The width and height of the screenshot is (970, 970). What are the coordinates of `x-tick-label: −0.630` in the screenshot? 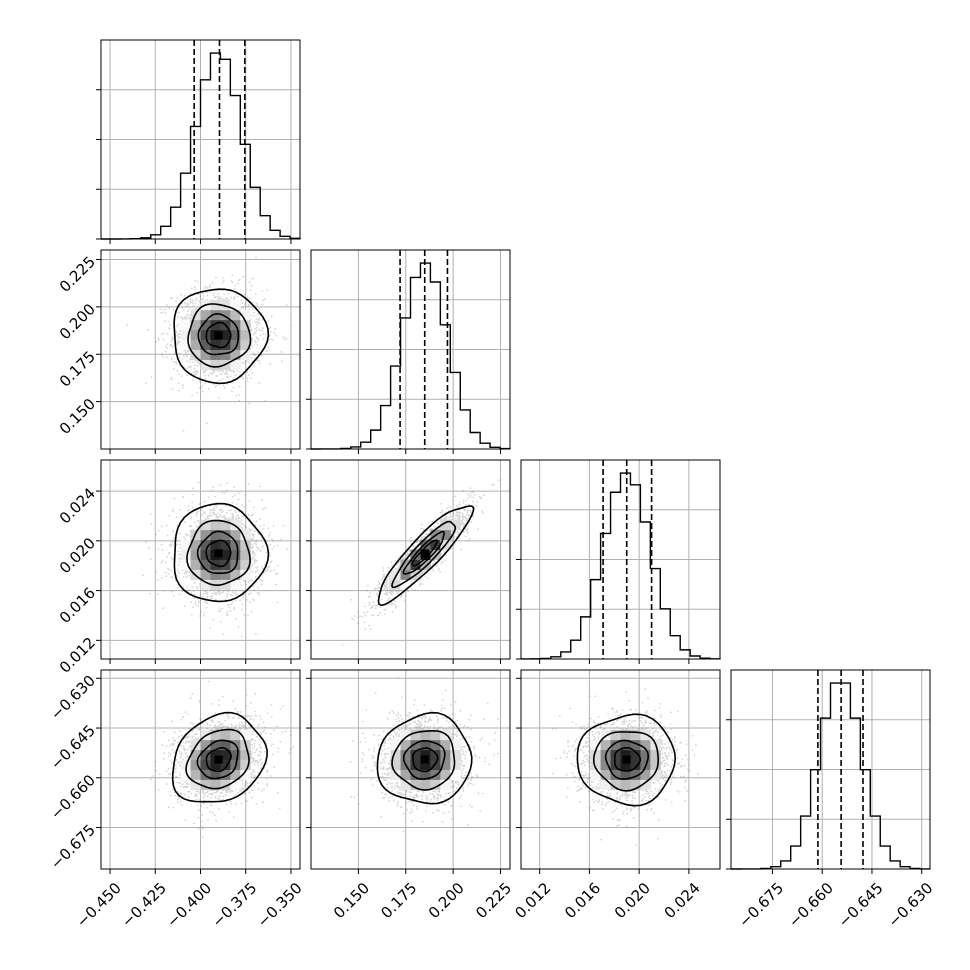 It's located at (910, 905).